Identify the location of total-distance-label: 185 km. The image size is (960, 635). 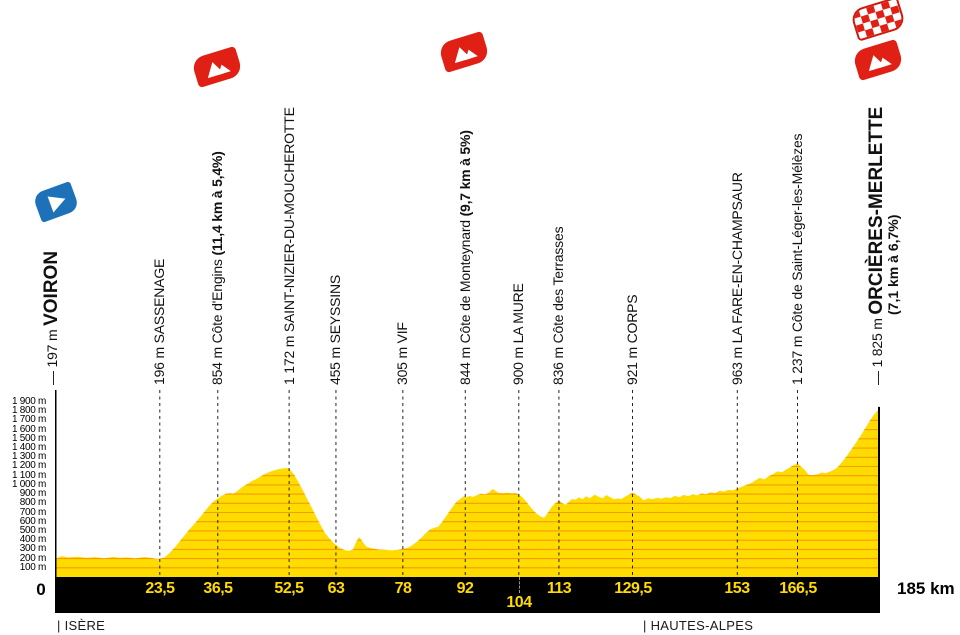
(926, 588).